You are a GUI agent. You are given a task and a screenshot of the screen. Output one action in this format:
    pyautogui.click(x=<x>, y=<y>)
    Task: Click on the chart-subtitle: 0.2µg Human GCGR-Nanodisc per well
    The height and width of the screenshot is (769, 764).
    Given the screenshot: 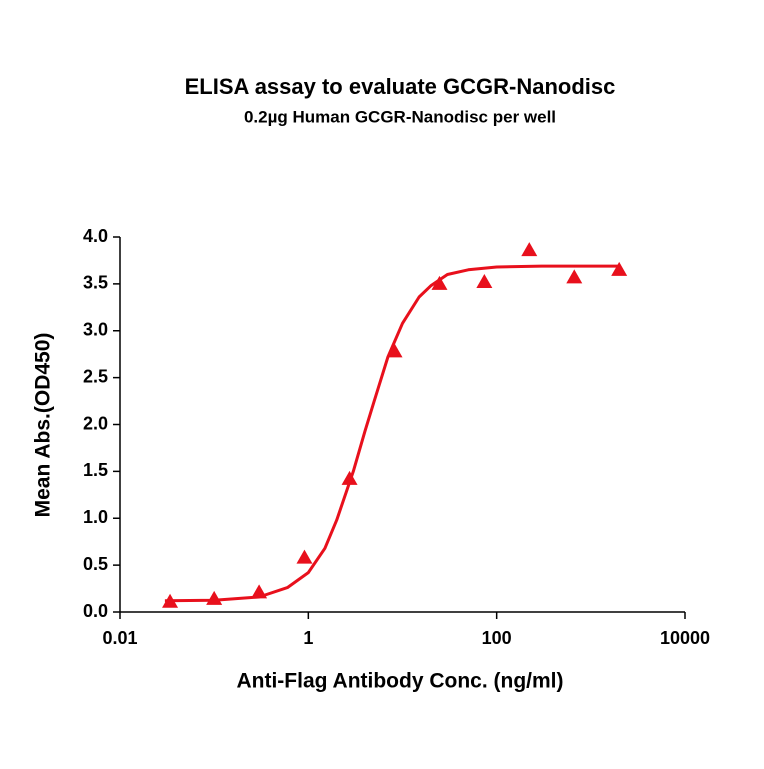 What is the action you would take?
    pyautogui.click(x=400, y=116)
    